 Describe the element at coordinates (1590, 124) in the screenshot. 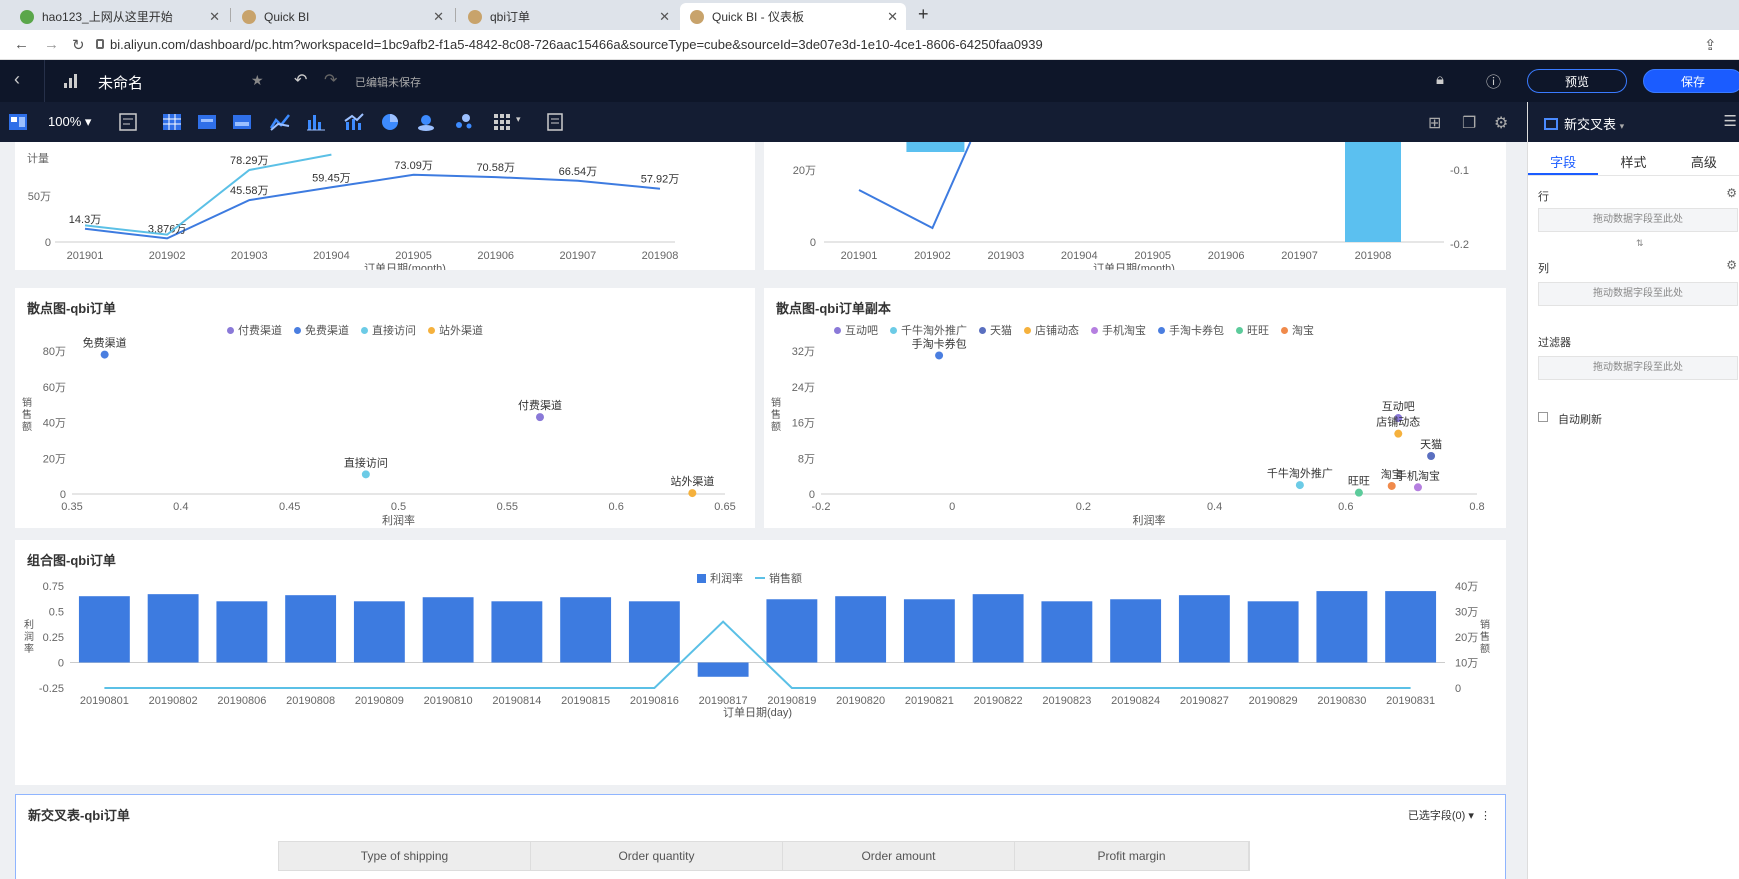

I see `panel-title: 新交叉表` at that location.